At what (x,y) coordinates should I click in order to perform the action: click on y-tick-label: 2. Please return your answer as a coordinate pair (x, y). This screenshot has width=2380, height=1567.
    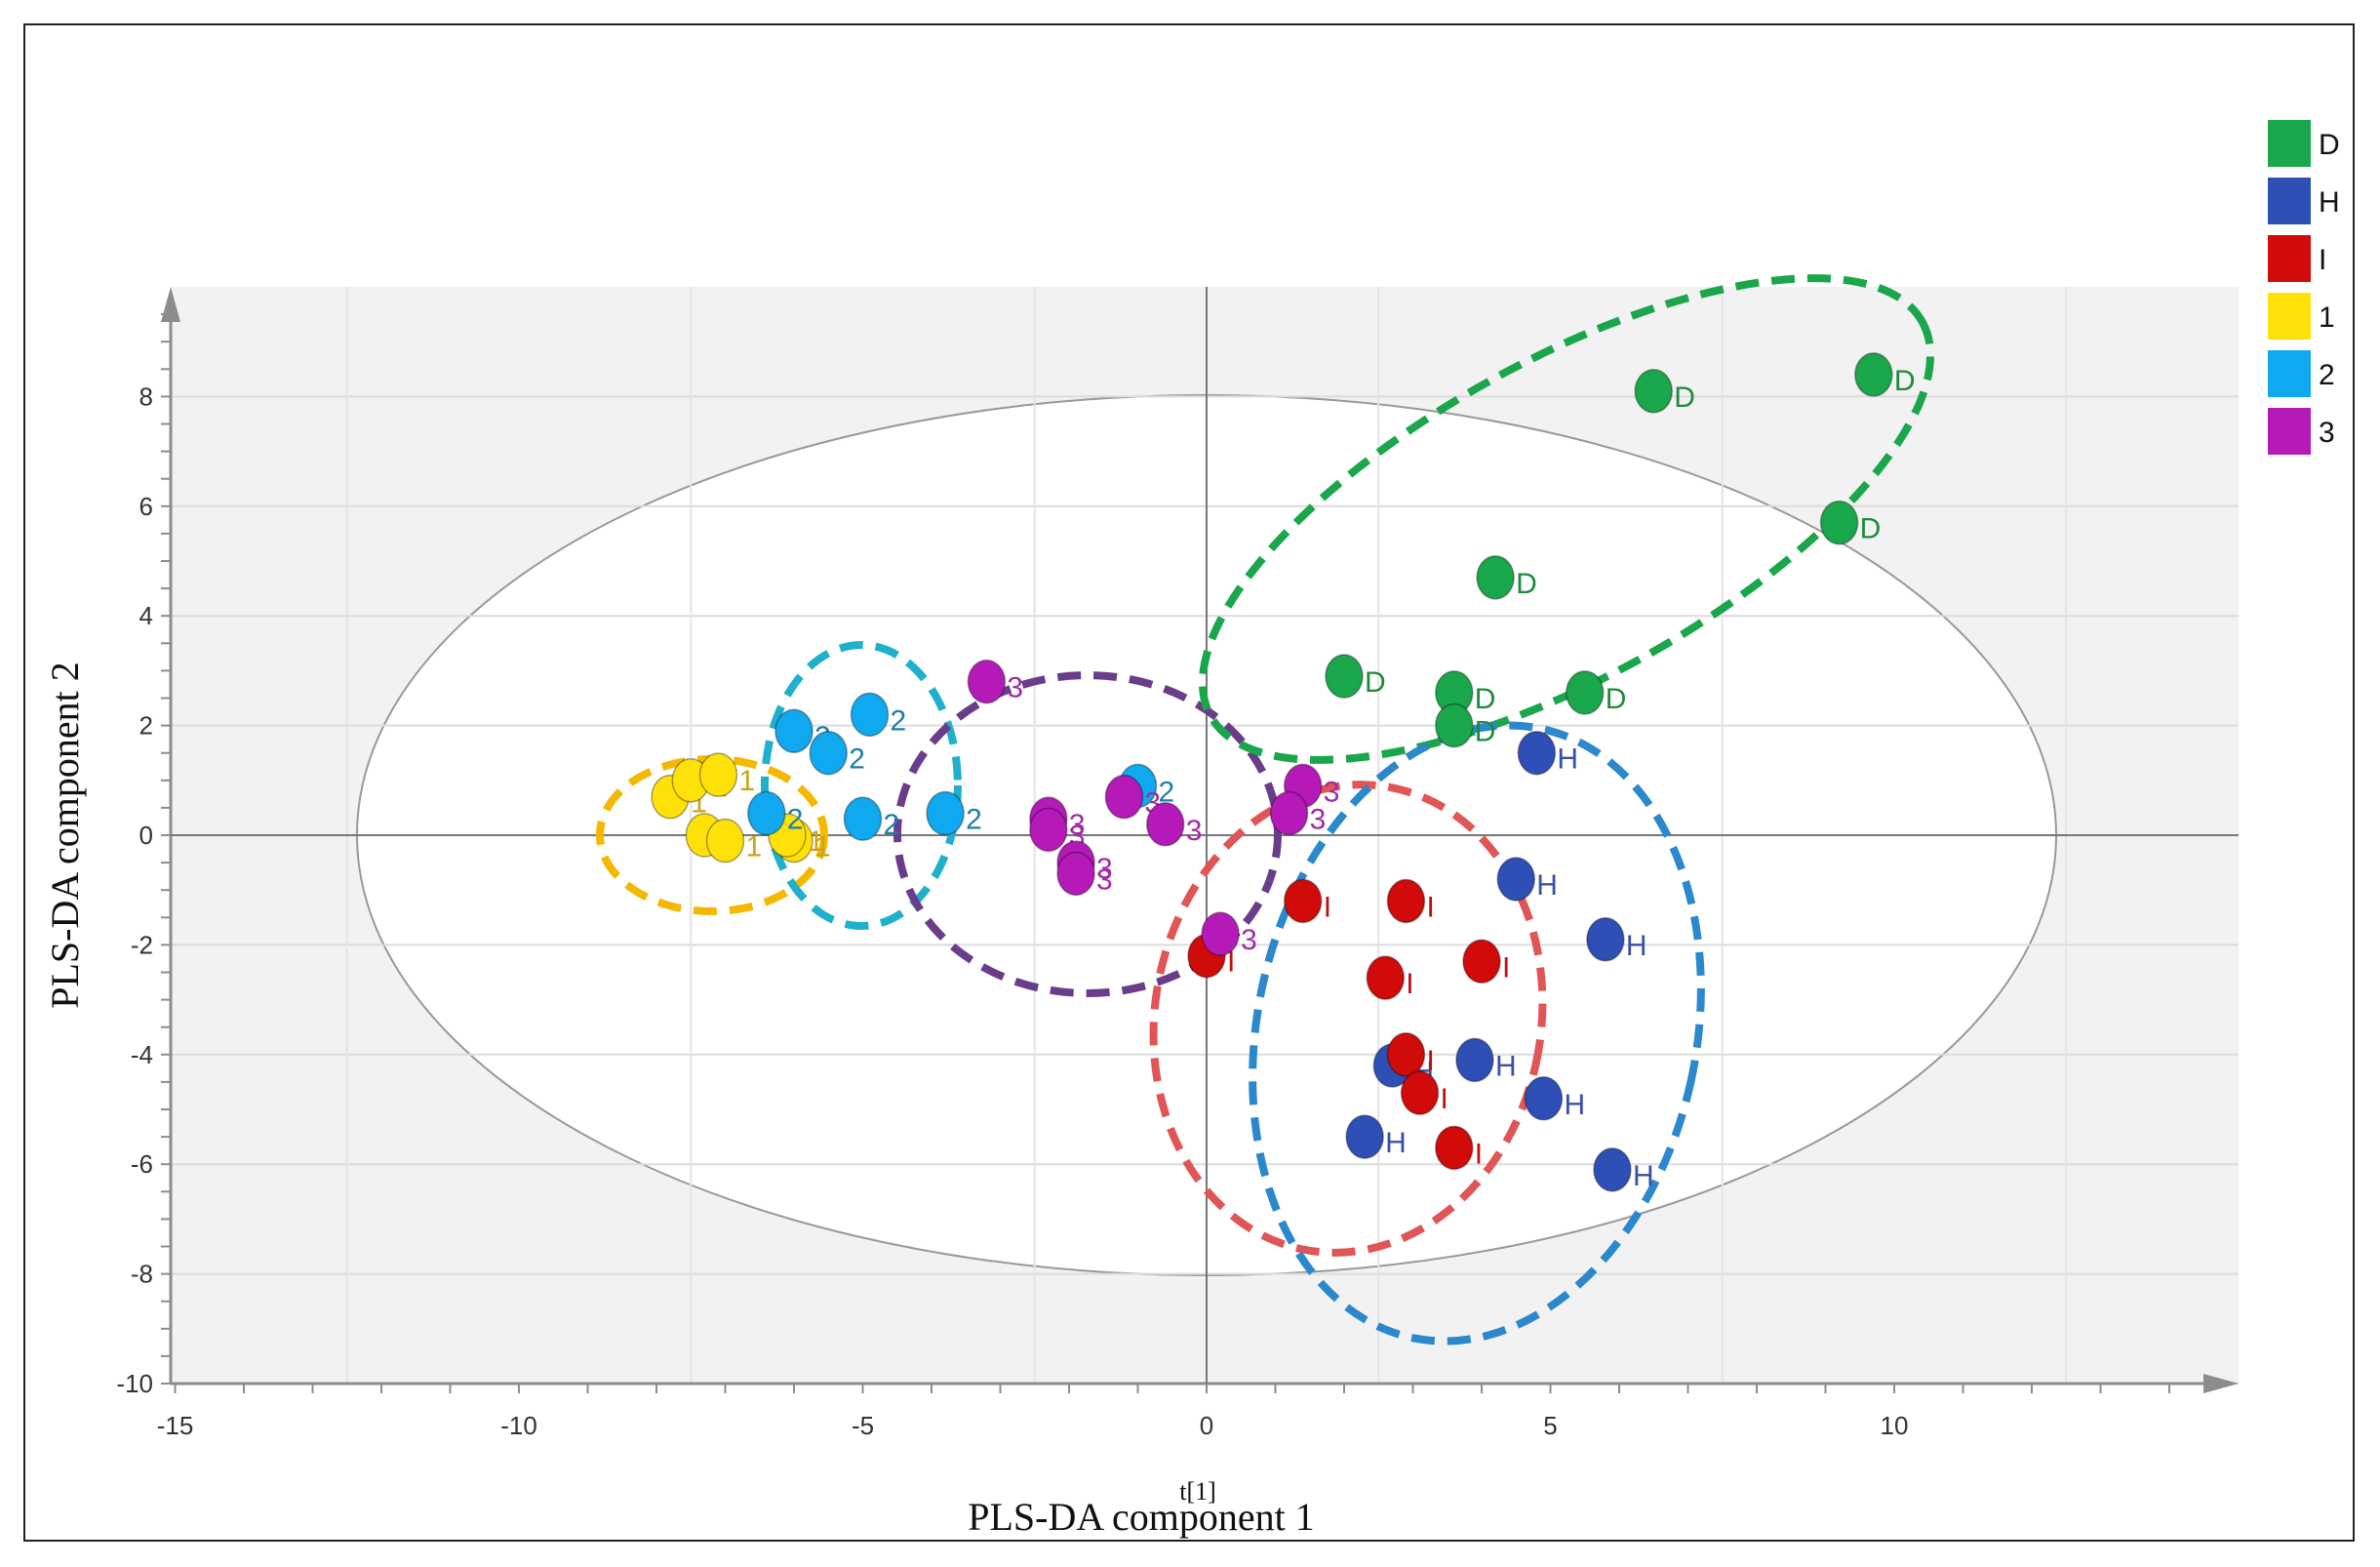
    Looking at the image, I should click on (146, 726).